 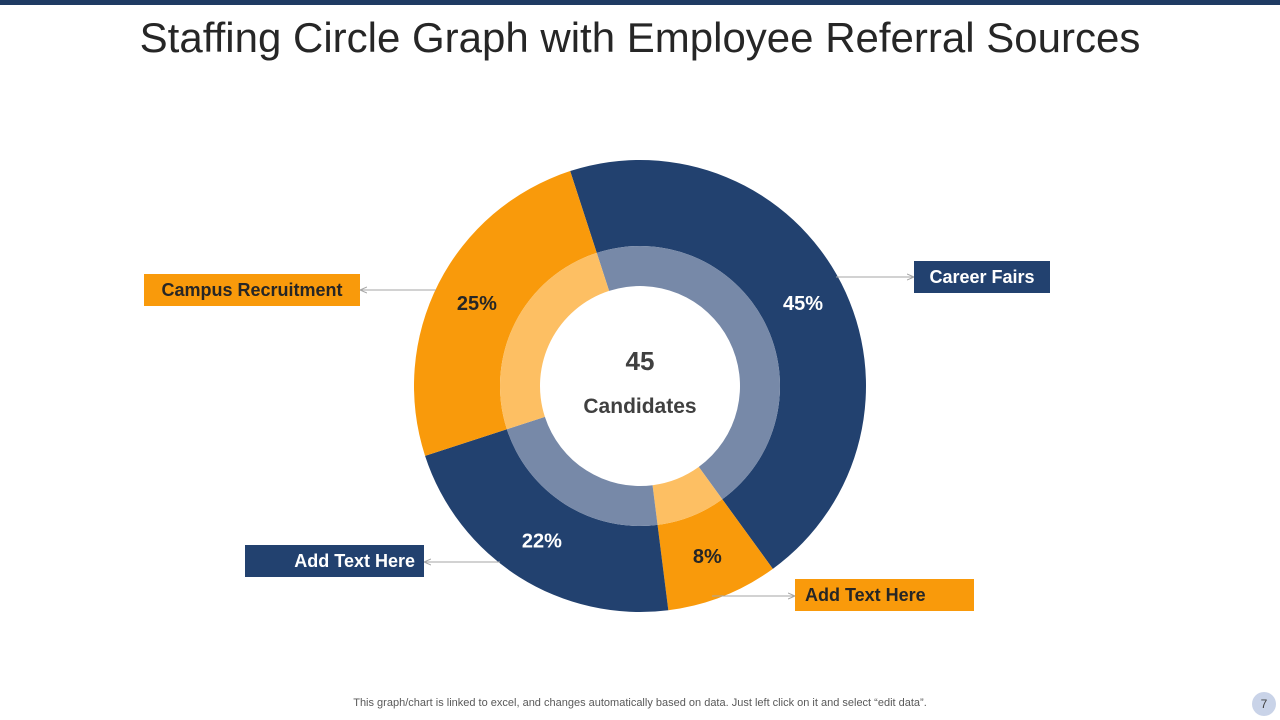 I want to click on callout-career-fairs: Career Fairs, so click(x=982, y=277).